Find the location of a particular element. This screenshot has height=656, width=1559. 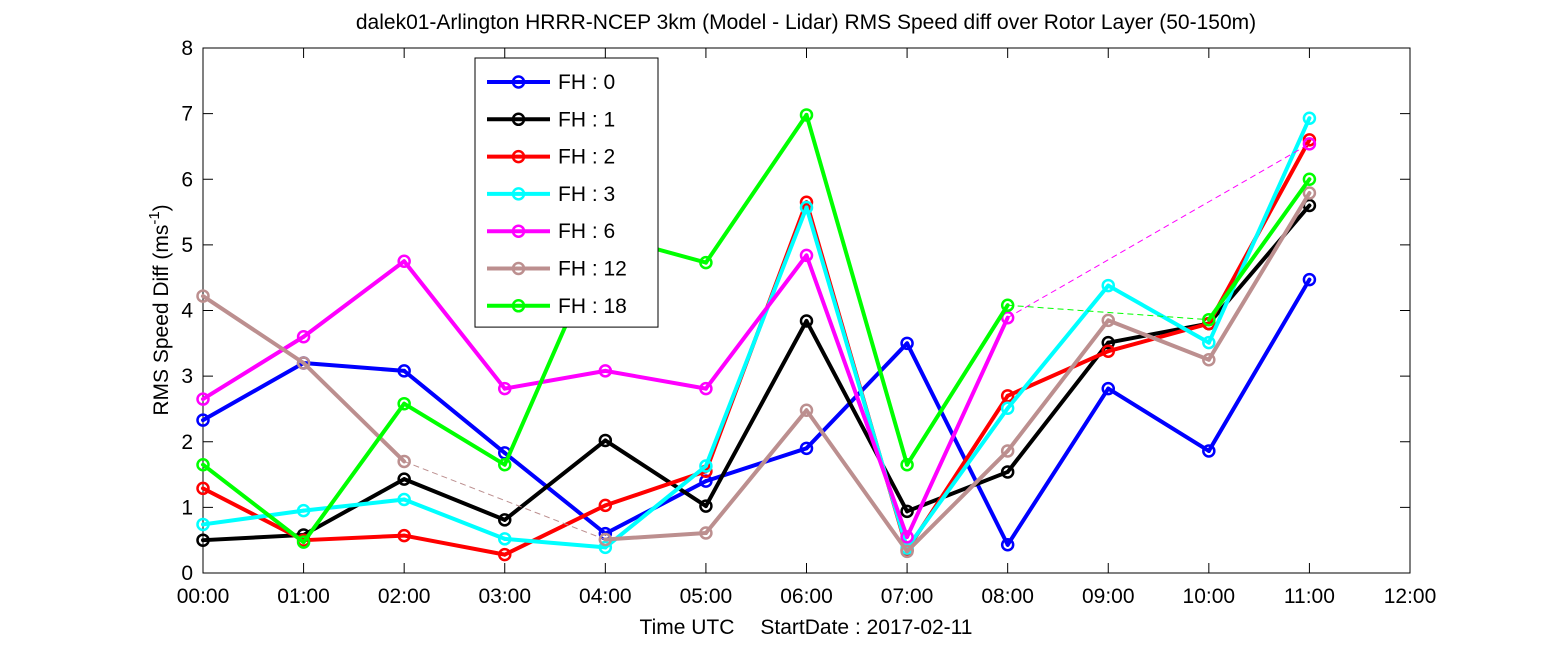

y-axis-label-exponent: -1 is located at coordinates (154, 217).